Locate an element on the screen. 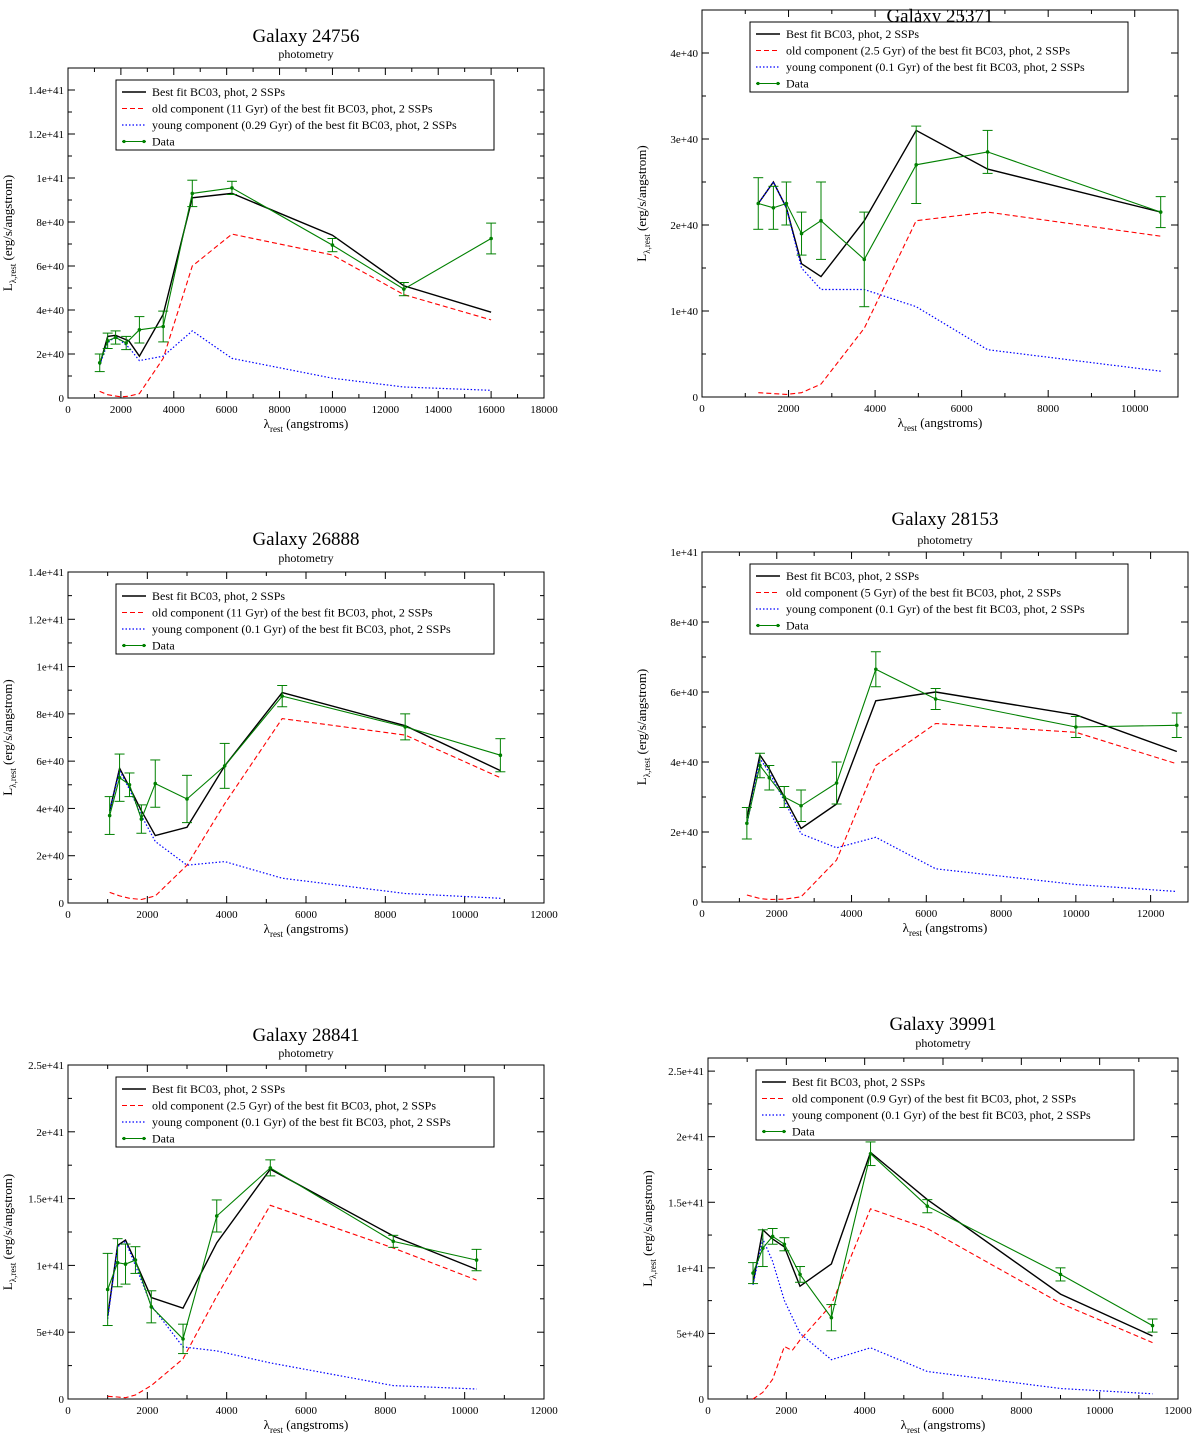 The image size is (1200, 1434). chart-title: Galaxy 28153 is located at coordinates (944, 519).